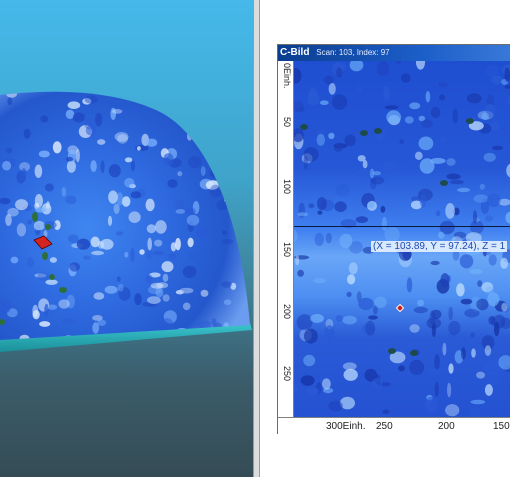  Describe the element at coordinates (402, 226) in the screenshot. I see `cursor-horizontal-line` at that location.